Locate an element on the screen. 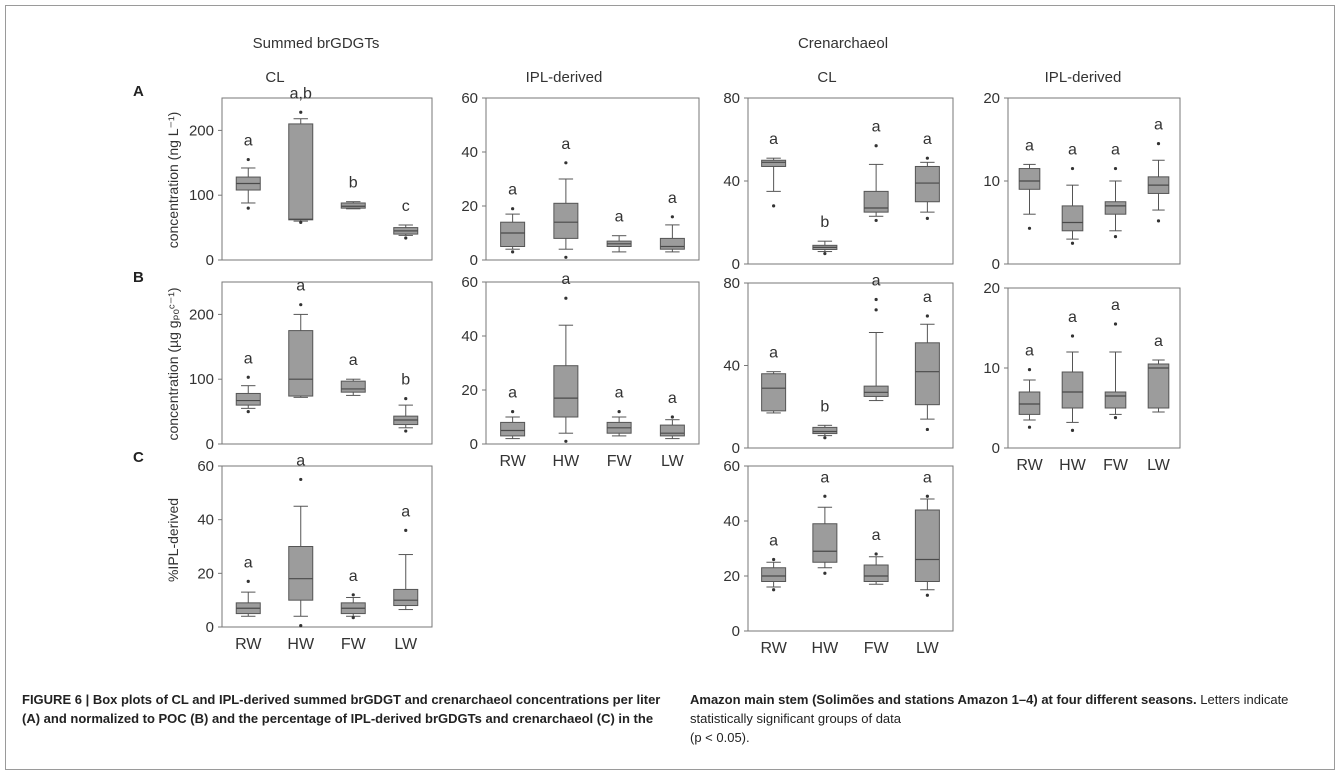 The image size is (1342, 775). sub-header-br-cl: CL is located at coordinates (274, 77).